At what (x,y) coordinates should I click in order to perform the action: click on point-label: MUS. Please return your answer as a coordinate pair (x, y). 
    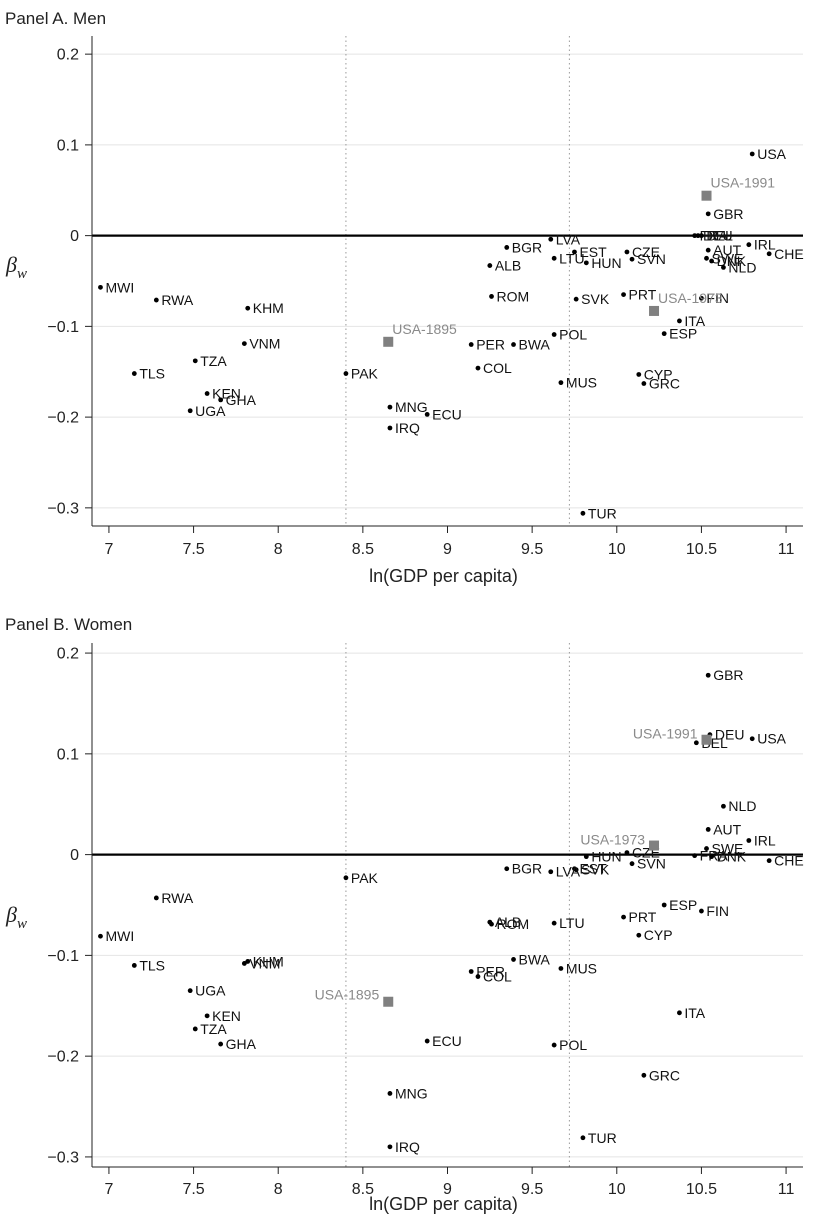
    Looking at the image, I should click on (581, 968).